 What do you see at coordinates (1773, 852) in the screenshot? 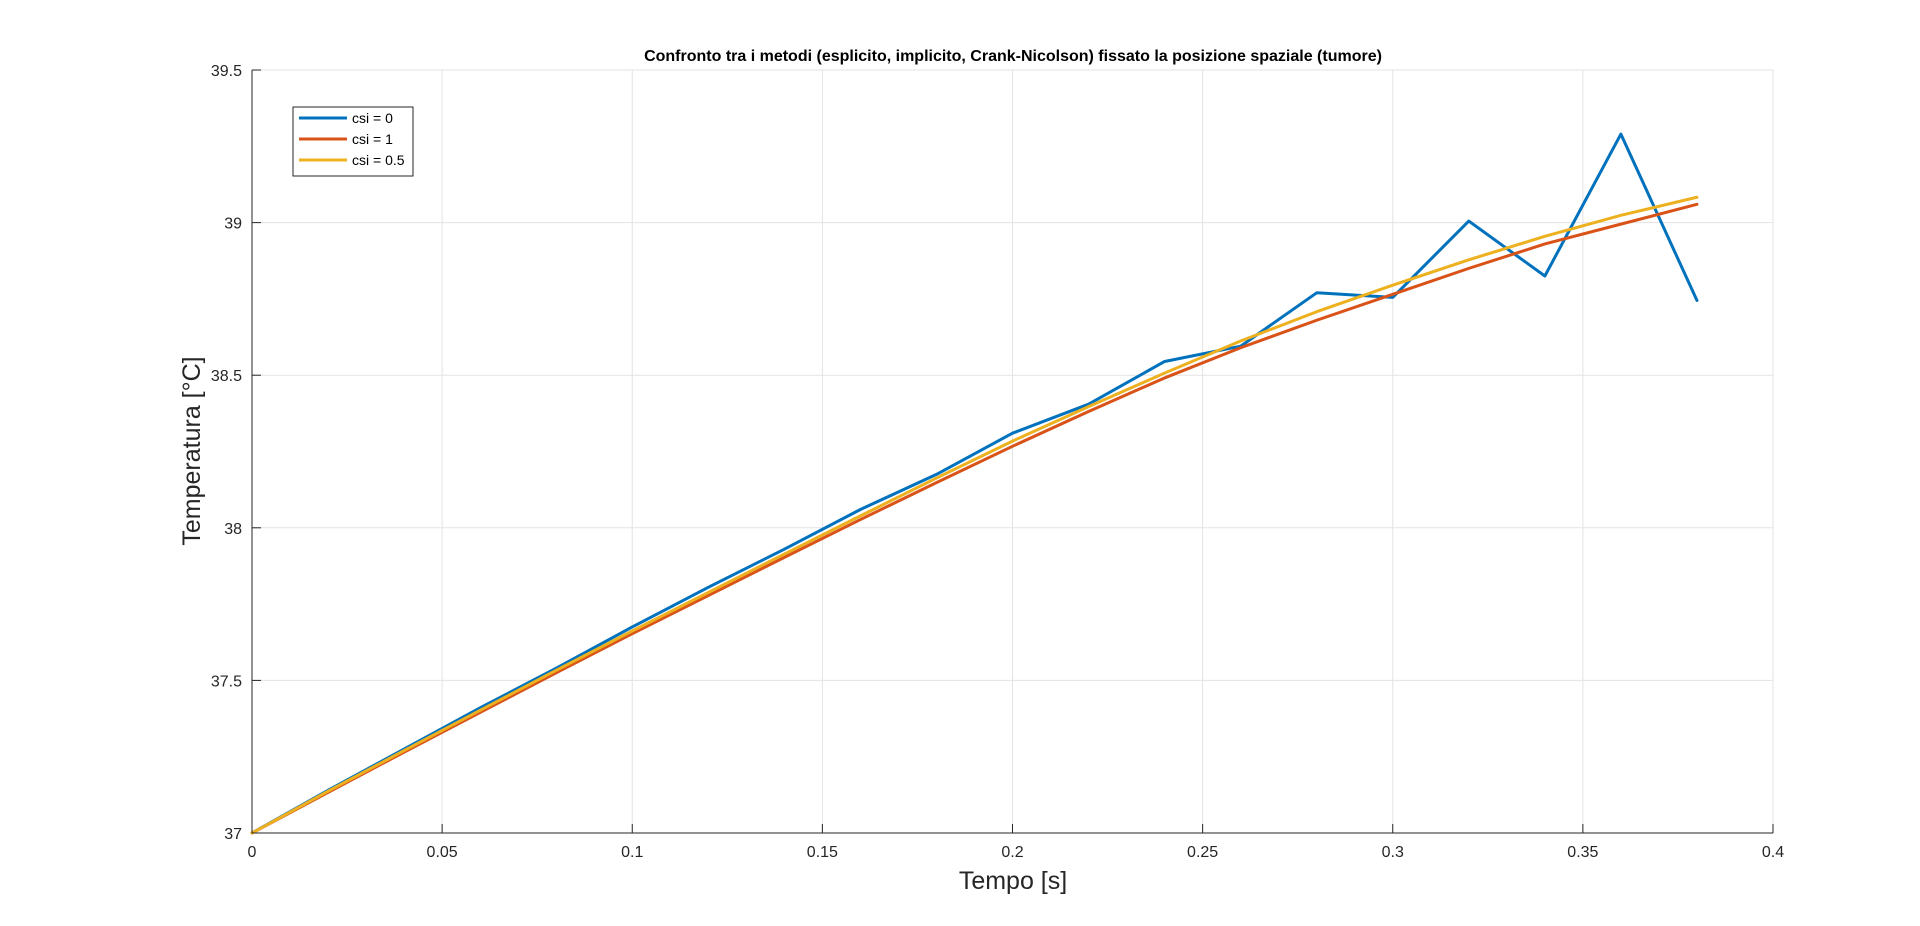
I see `x-tick-label: 0.4` at bounding box center [1773, 852].